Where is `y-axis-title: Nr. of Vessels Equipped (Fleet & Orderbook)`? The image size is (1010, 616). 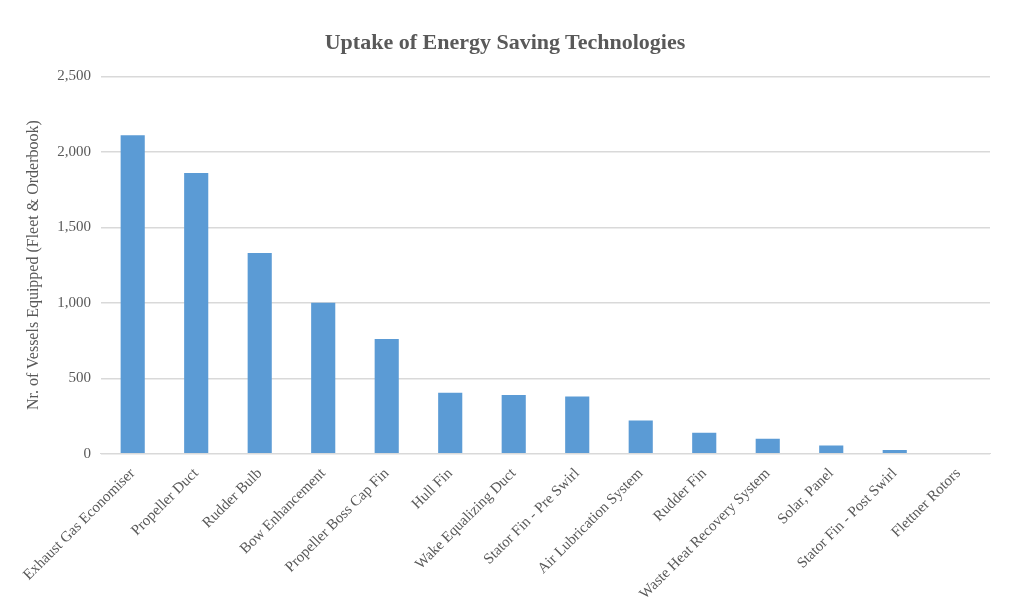 y-axis-title: Nr. of Vessels Equipped (Fleet & Orderbook) is located at coordinates (32, 265).